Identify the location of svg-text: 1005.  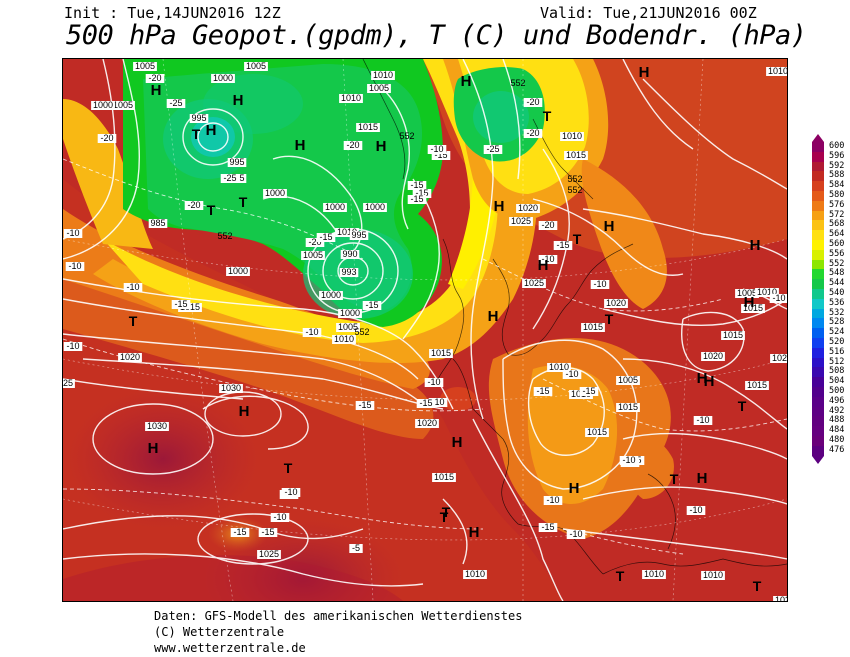
(123, 105).